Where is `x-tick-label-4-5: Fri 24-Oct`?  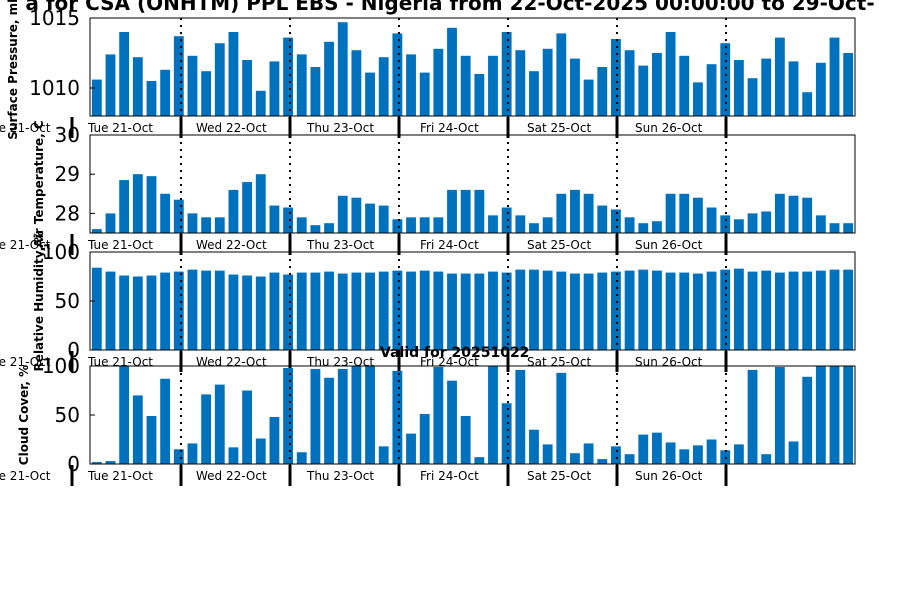 x-tick-label-4-5: Fri 24-Oct is located at coordinates (449, 476).